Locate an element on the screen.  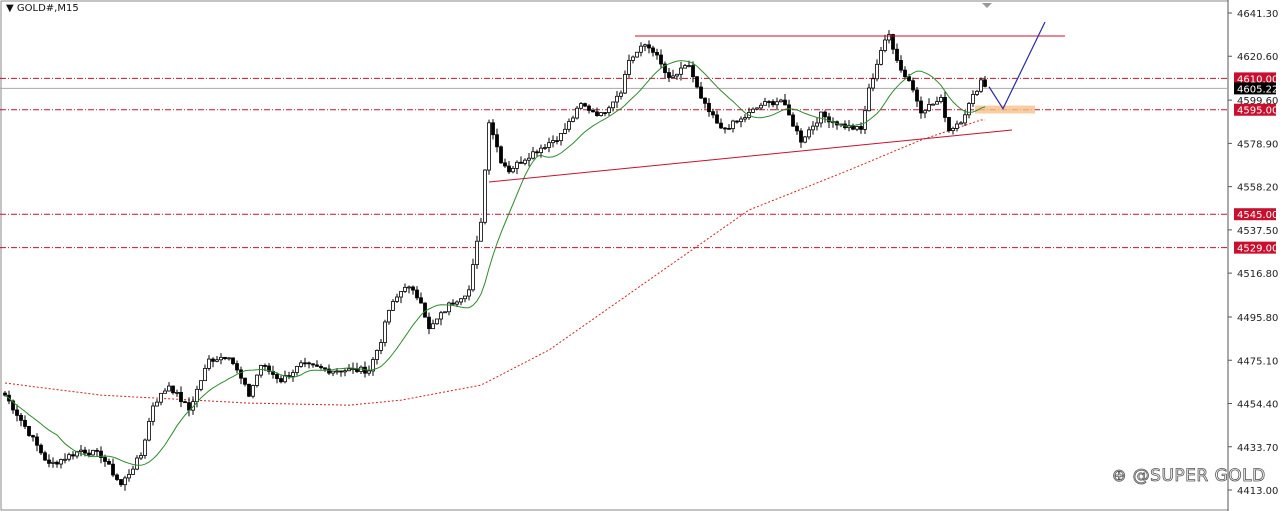
y-tick-label: 4641.30 is located at coordinates (1257, 14).